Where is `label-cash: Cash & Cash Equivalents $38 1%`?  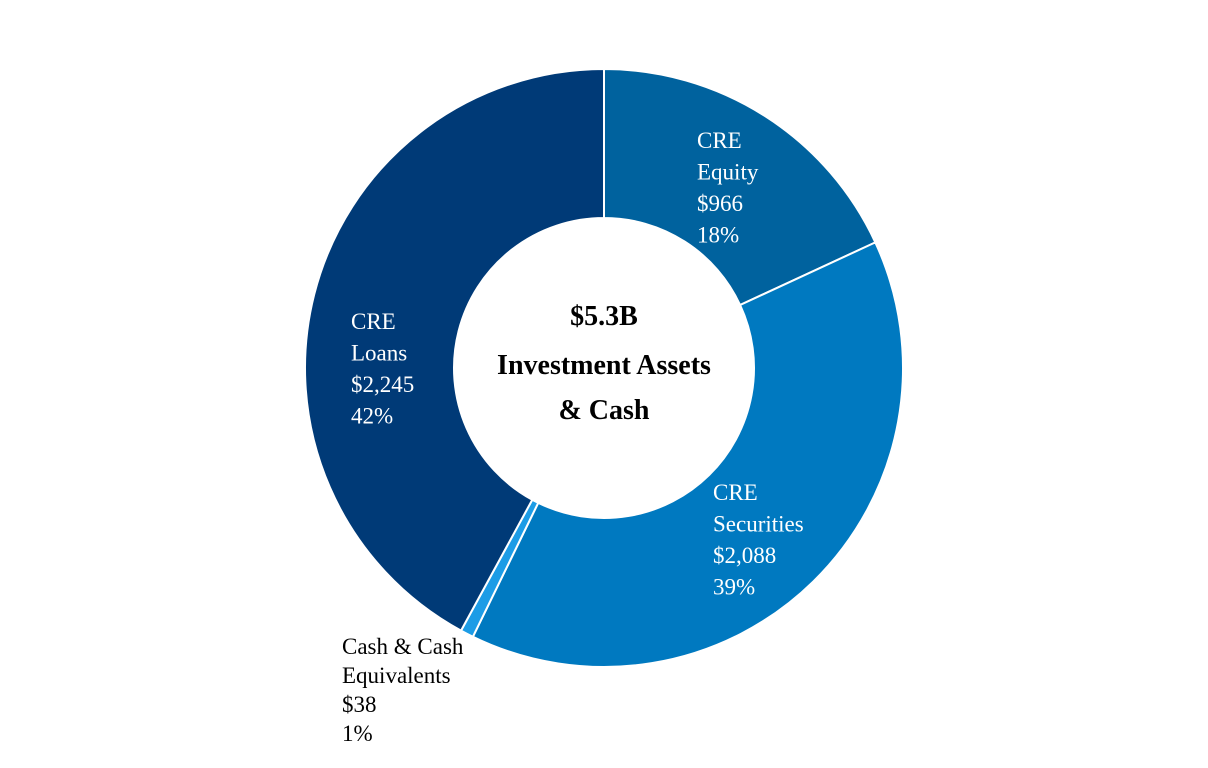
label-cash: Cash & Cash Equivalents $38 1% is located at coordinates (403, 690).